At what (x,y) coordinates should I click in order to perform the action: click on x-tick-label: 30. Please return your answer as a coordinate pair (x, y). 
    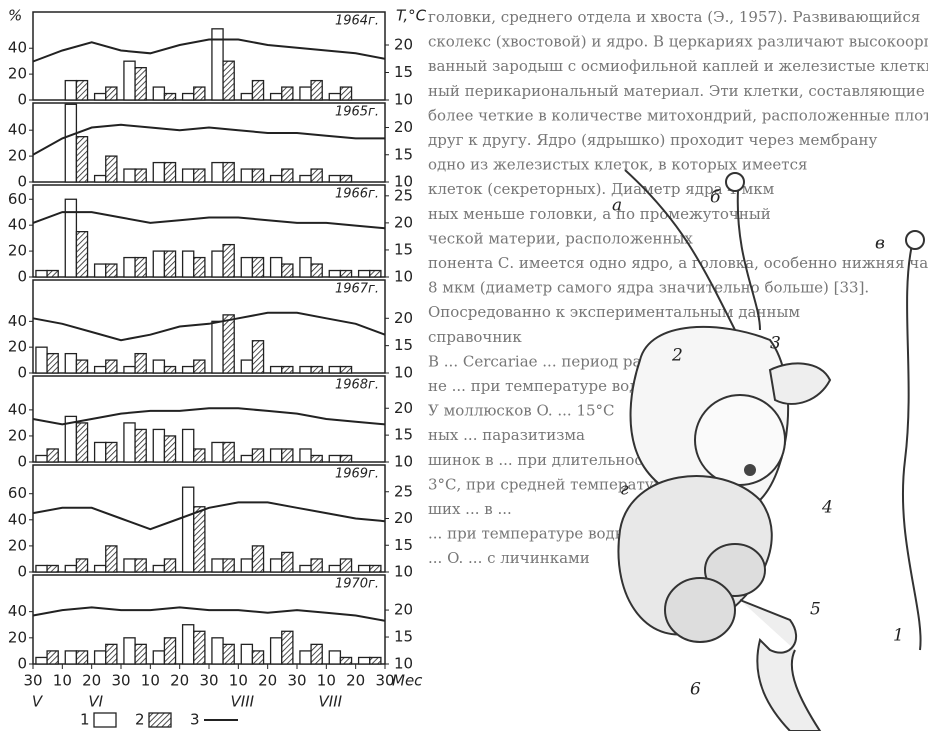
    Looking at the image, I should click on (296, 681).